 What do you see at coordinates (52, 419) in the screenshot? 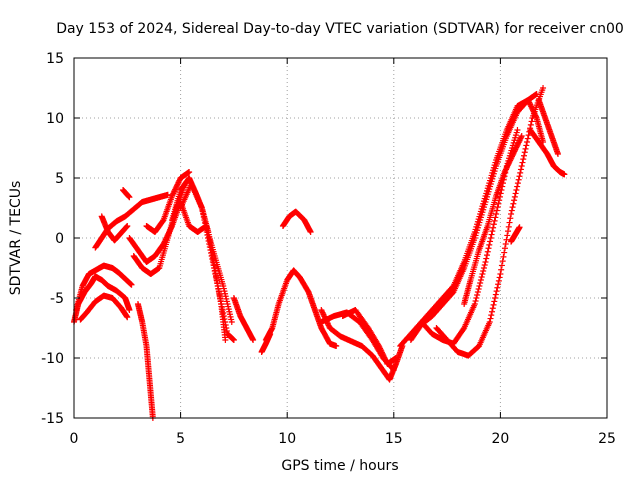
I see `y-tick-label: -15` at bounding box center [52, 419].